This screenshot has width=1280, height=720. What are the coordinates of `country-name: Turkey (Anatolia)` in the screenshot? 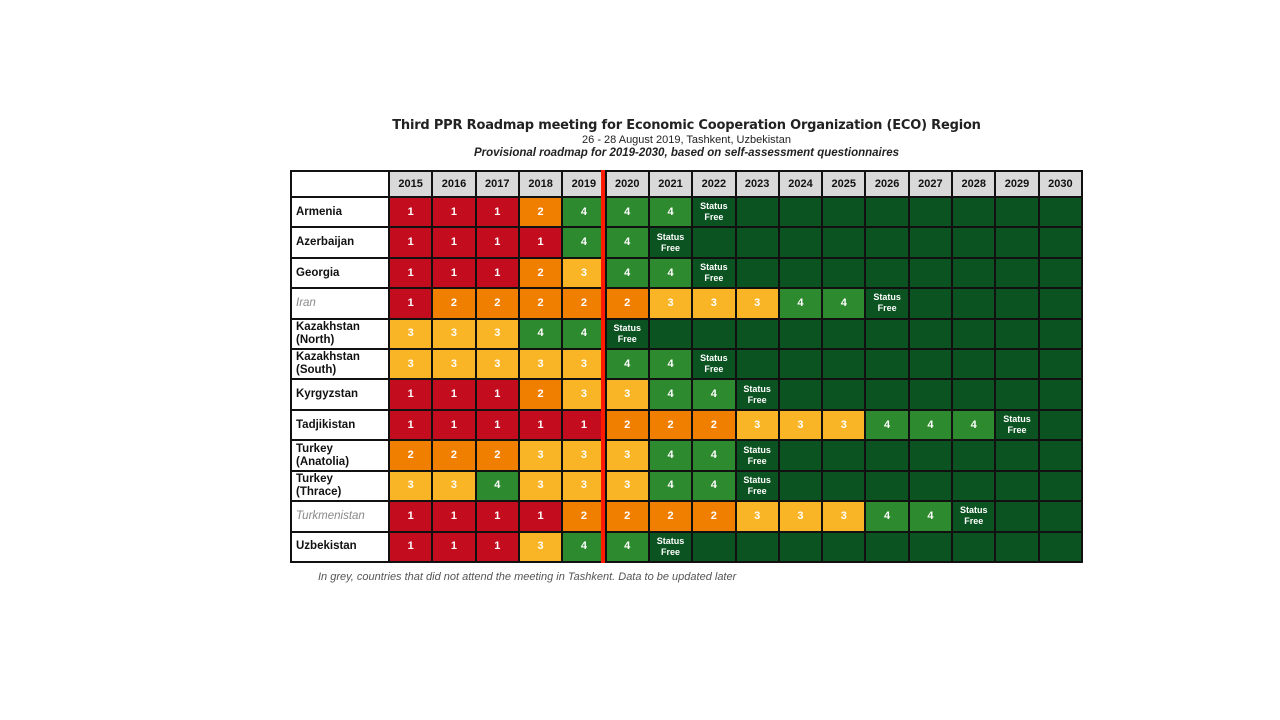 It's located at (340, 455).